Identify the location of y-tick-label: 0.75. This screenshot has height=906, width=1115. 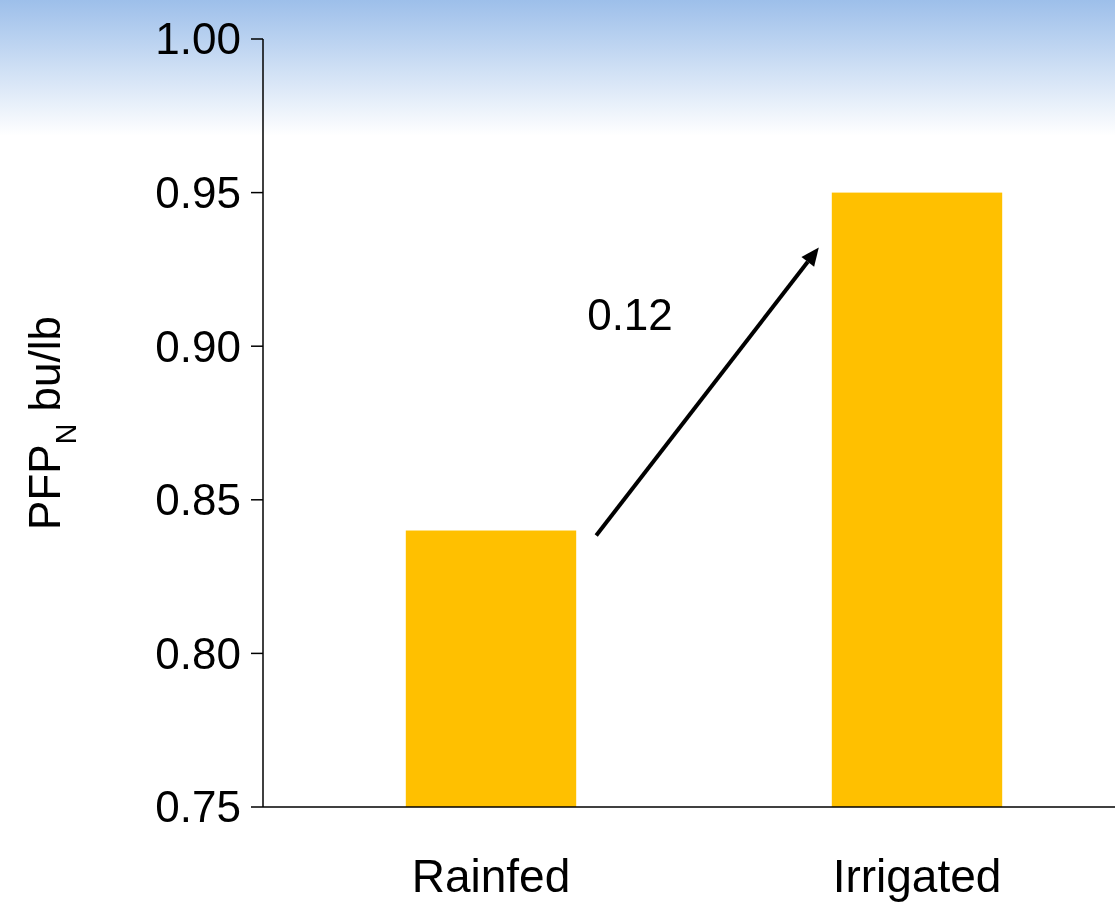
(198, 807).